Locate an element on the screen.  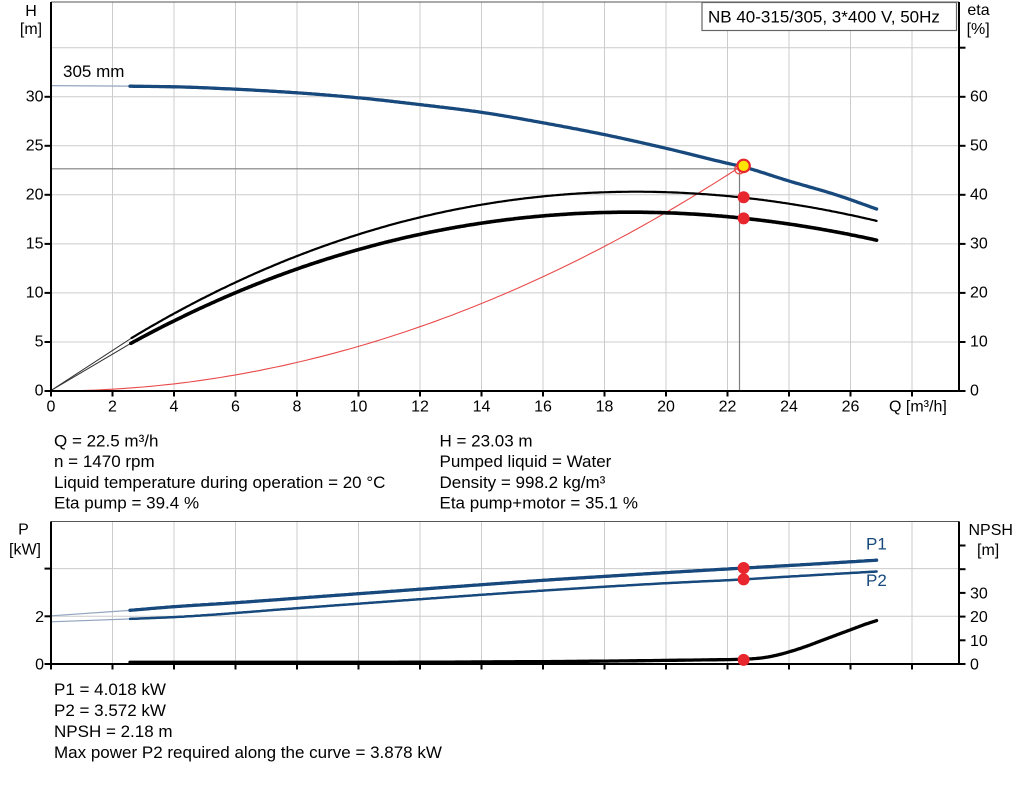
svg-text: Eta pump+motor = 35.1 % is located at coordinates (539, 503).